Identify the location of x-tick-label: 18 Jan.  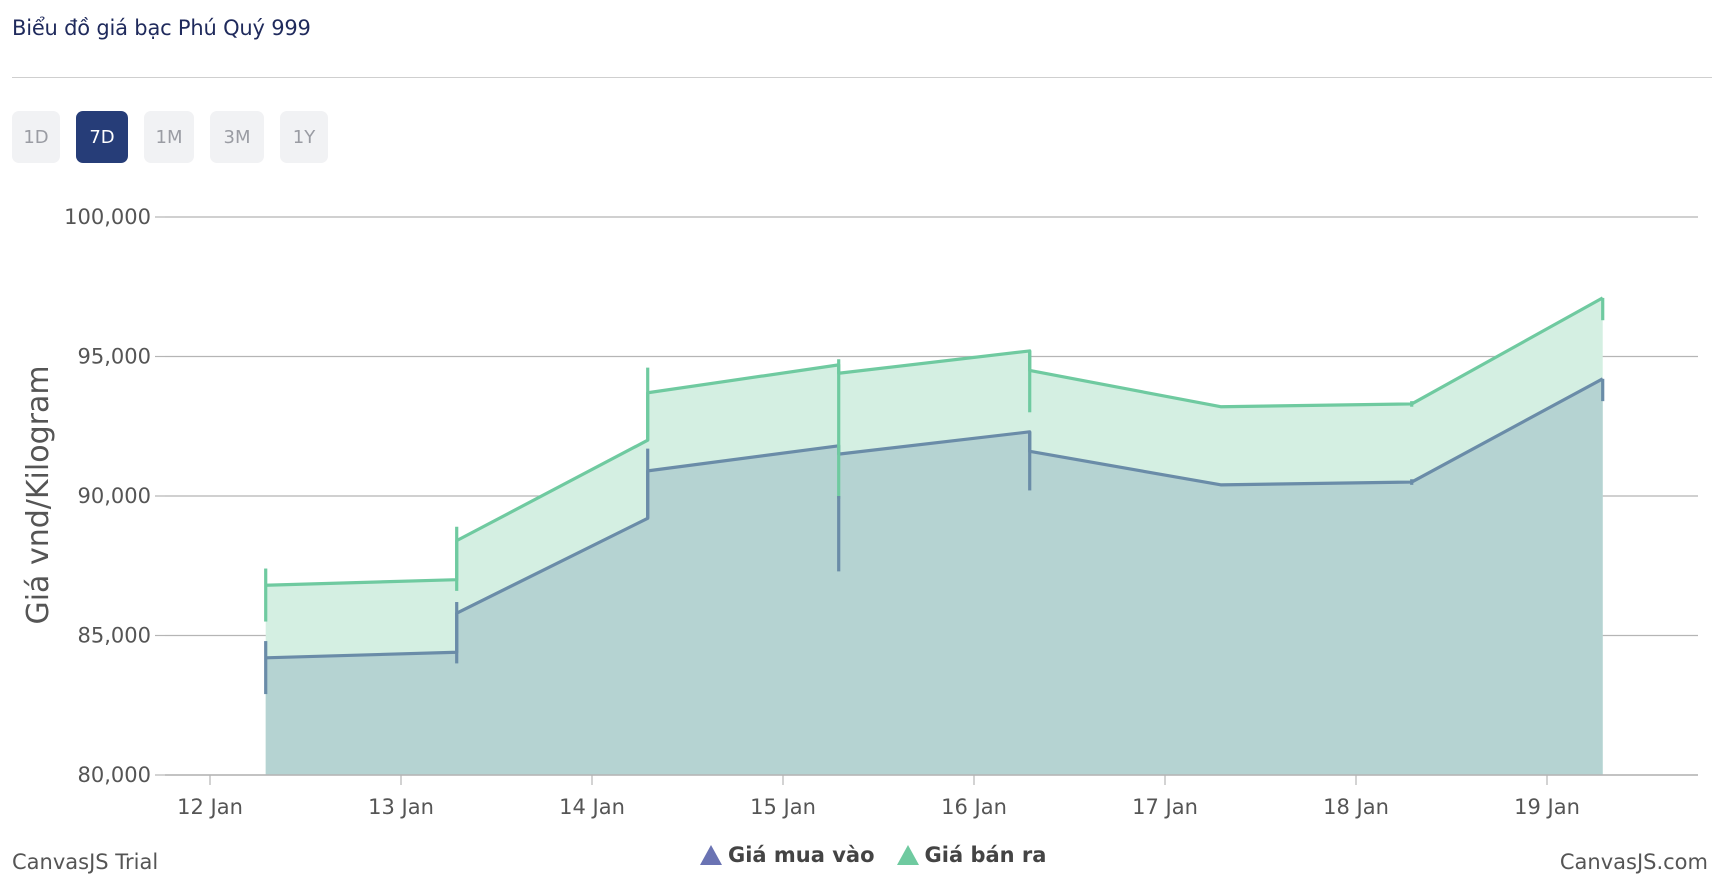
(1356, 807).